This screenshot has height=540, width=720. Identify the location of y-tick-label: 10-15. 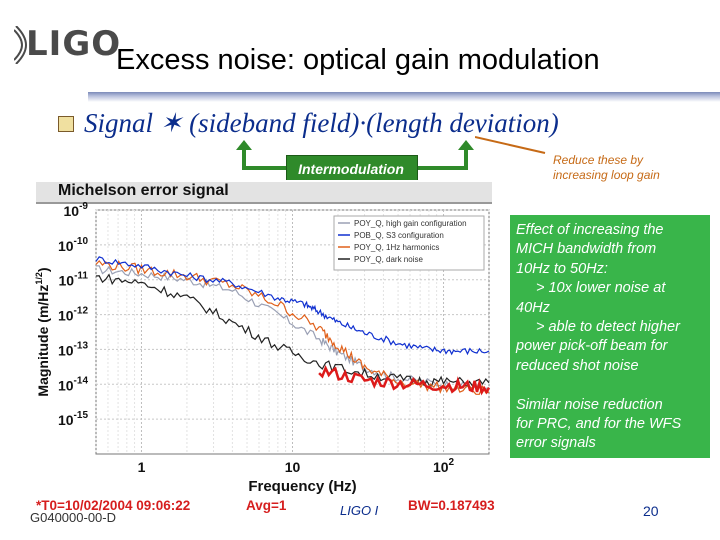
(73, 419).